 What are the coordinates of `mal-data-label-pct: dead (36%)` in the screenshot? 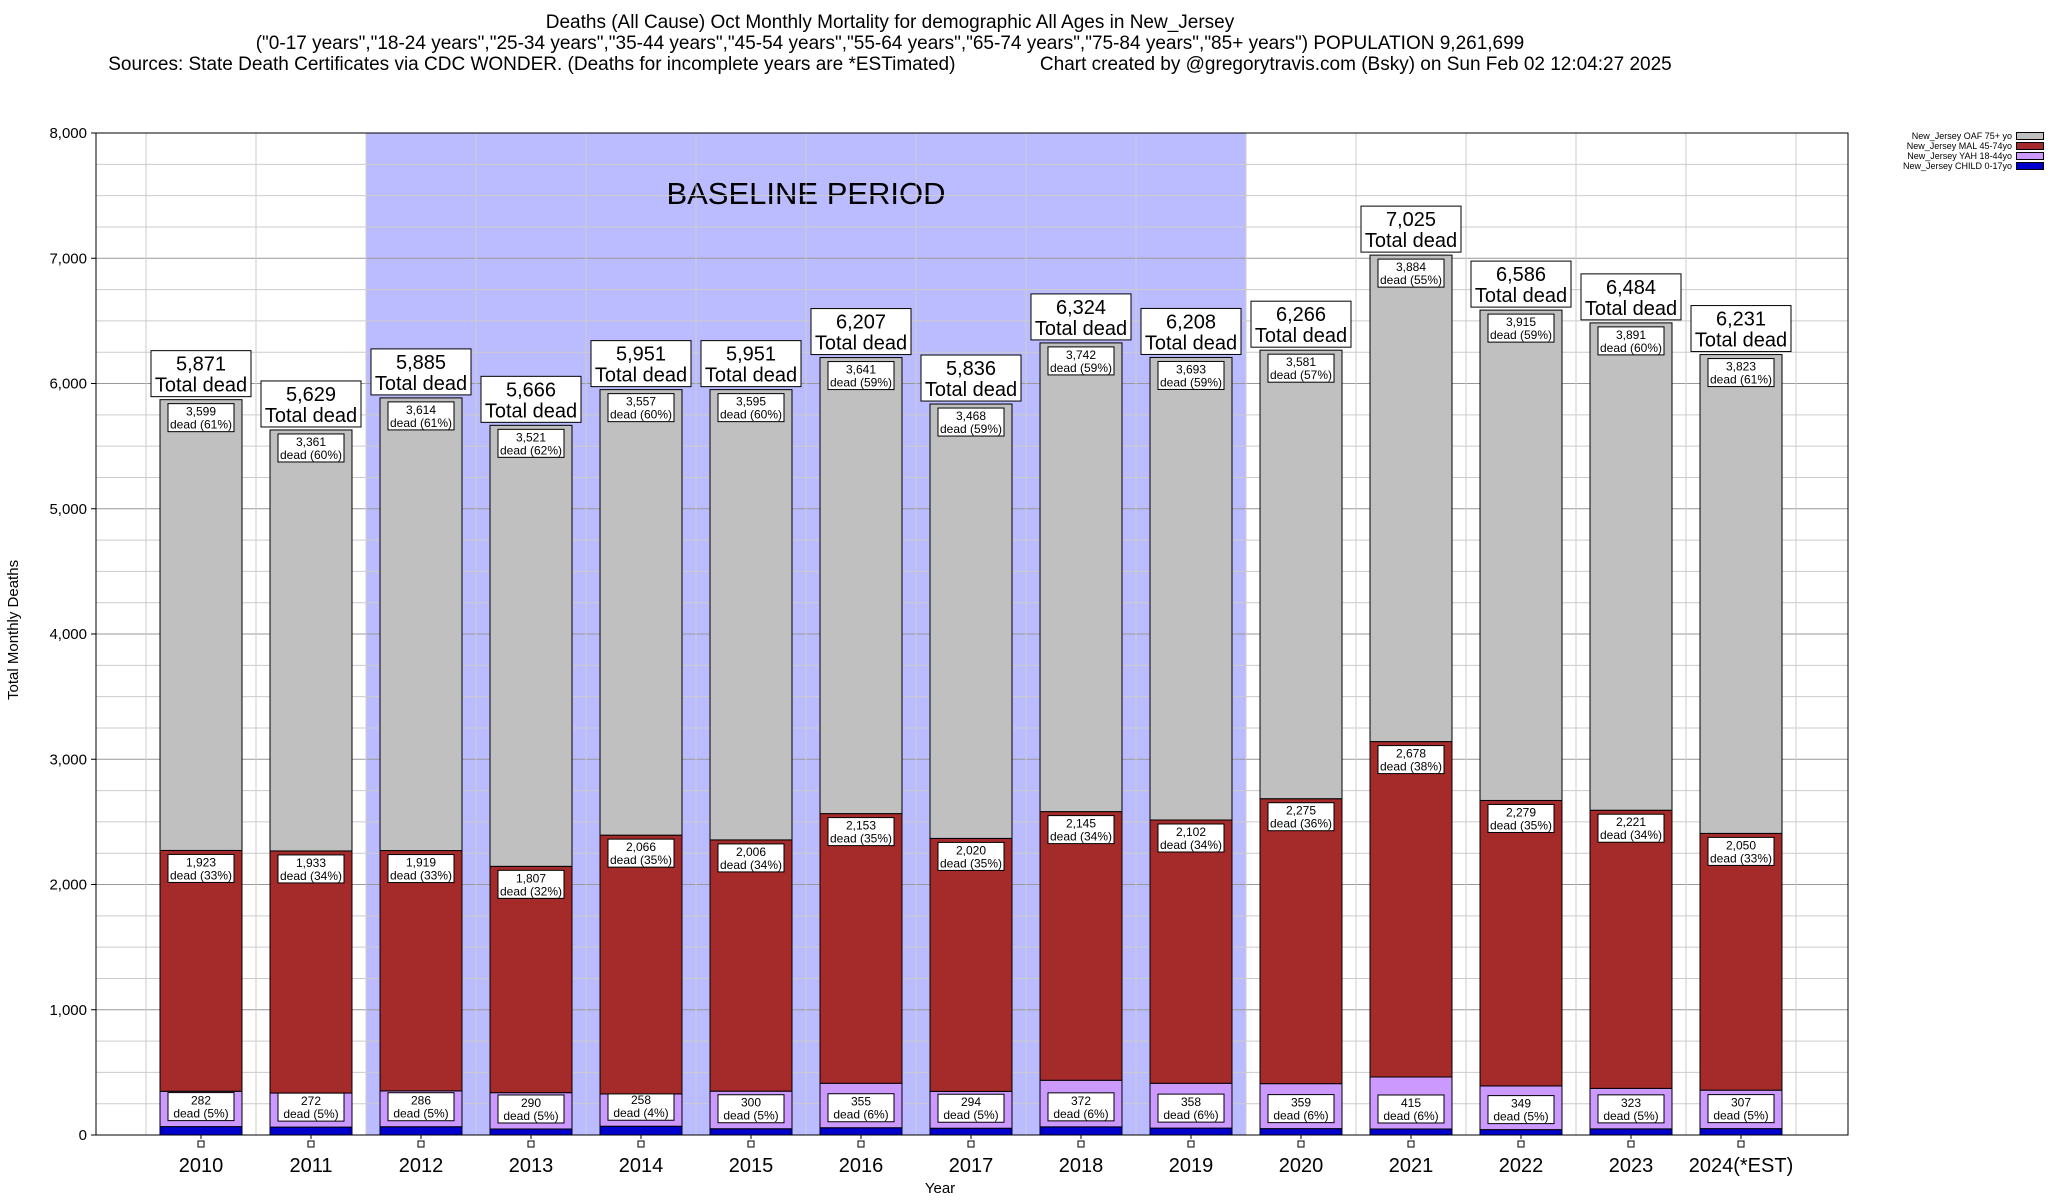 It's located at (1301, 824).